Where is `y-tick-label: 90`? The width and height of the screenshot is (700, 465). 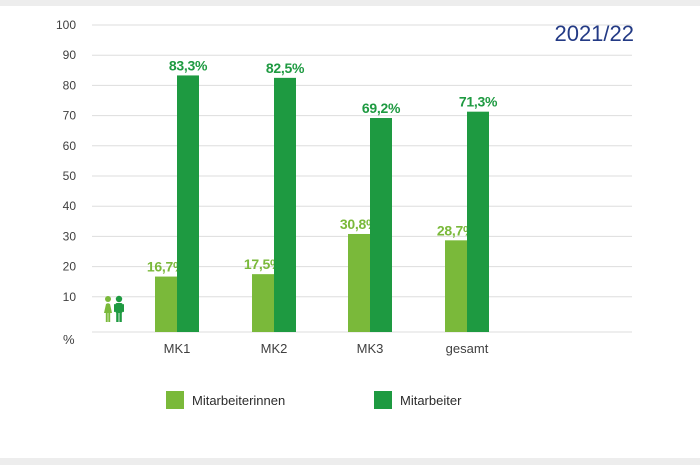
y-tick-label: 90 is located at coordinates (70, 55).